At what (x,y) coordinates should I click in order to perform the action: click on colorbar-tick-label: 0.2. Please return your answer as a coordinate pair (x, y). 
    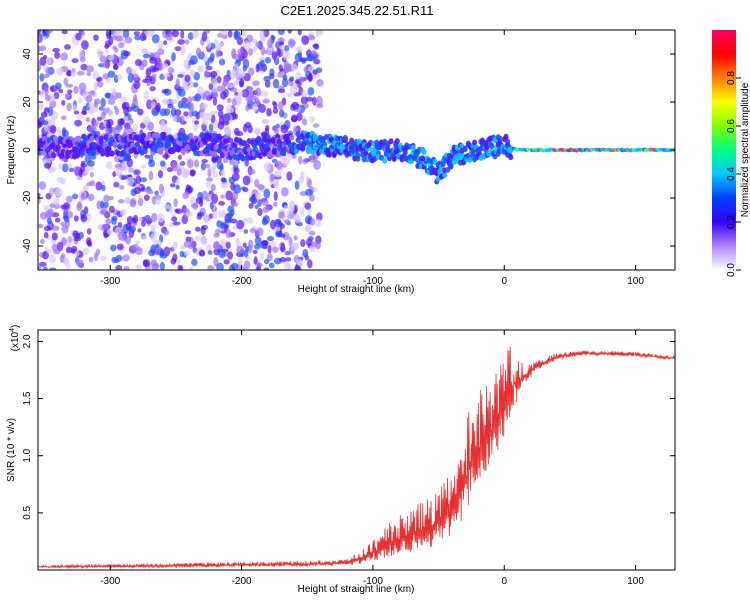
    Looking at the image, I should click on (731, 222).